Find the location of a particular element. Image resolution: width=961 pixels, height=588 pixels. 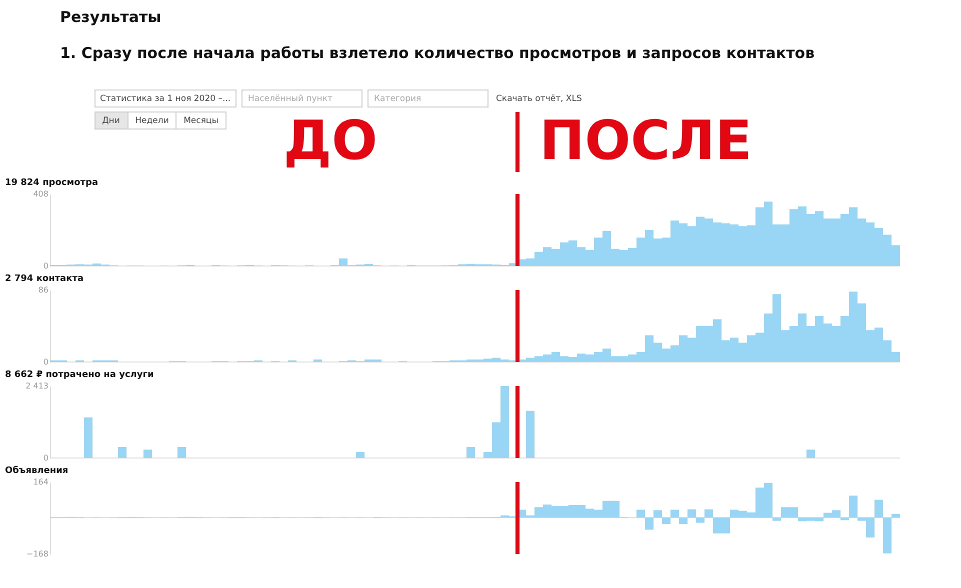

text: Населённый пункт is located at coordinates (290, 99).